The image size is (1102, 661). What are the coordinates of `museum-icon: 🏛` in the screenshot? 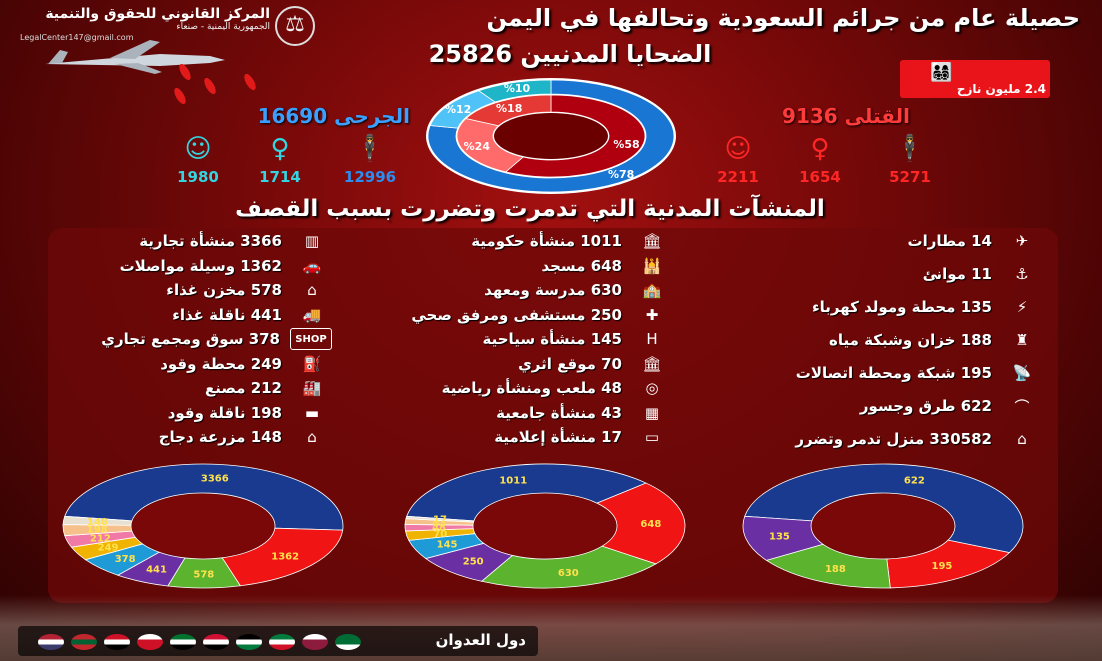 It's located at (652, 363).